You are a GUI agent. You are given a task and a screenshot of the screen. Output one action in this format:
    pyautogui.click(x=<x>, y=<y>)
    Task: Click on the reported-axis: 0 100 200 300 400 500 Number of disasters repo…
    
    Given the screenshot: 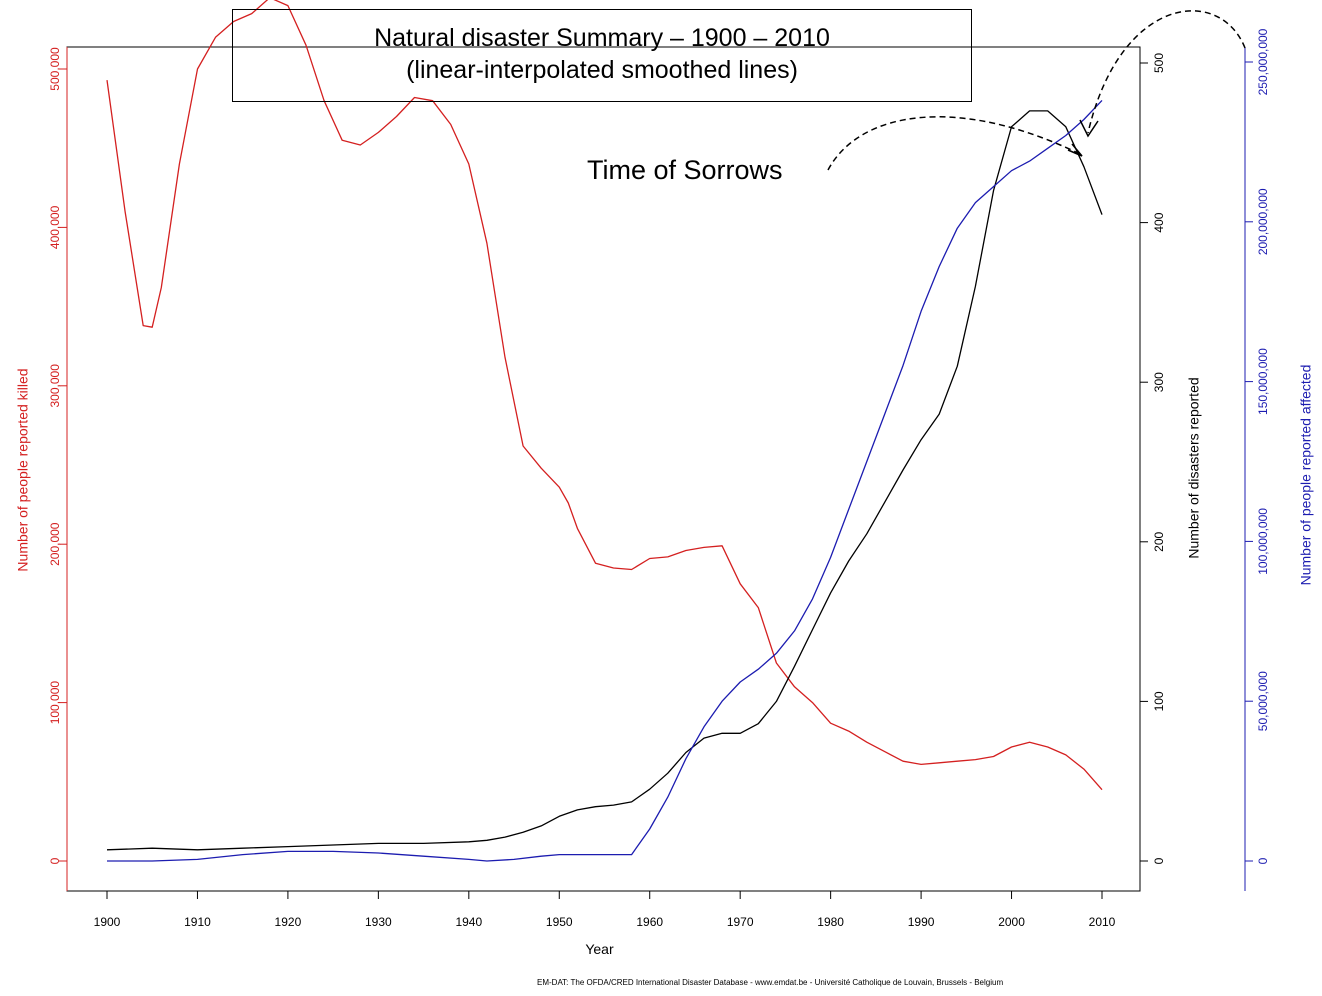 What is the action you would take?
    pyautogui.click(x=1170, y=458)
    